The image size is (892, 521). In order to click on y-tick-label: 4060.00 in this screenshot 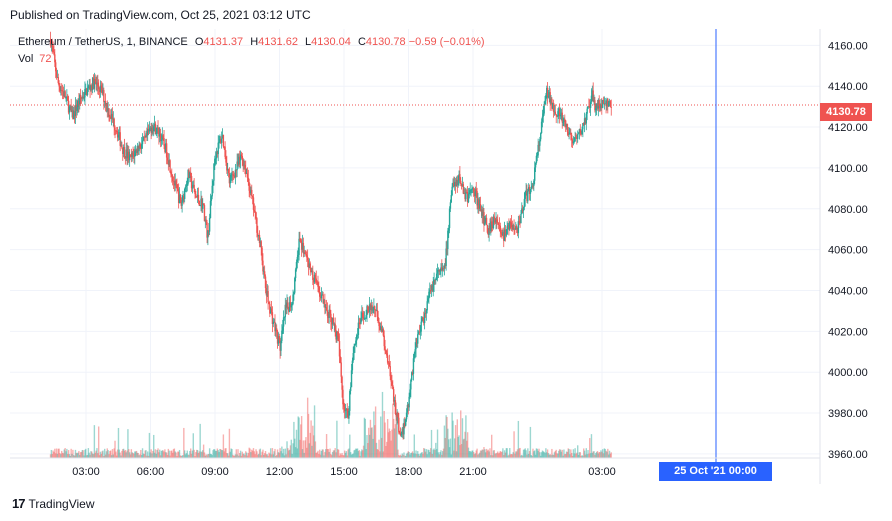, I will do `click(848, 251)`.